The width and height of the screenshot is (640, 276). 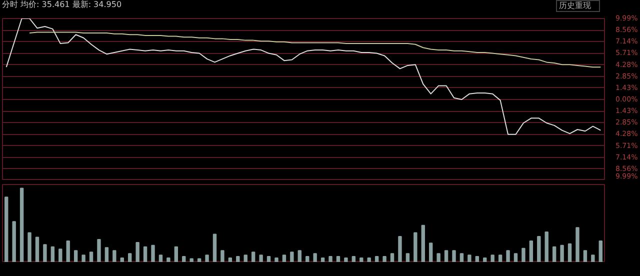 What do you see at coordinates (575, 6) in the screenshot?
I see `text: 历史重现` at bounding box center [575, 6].